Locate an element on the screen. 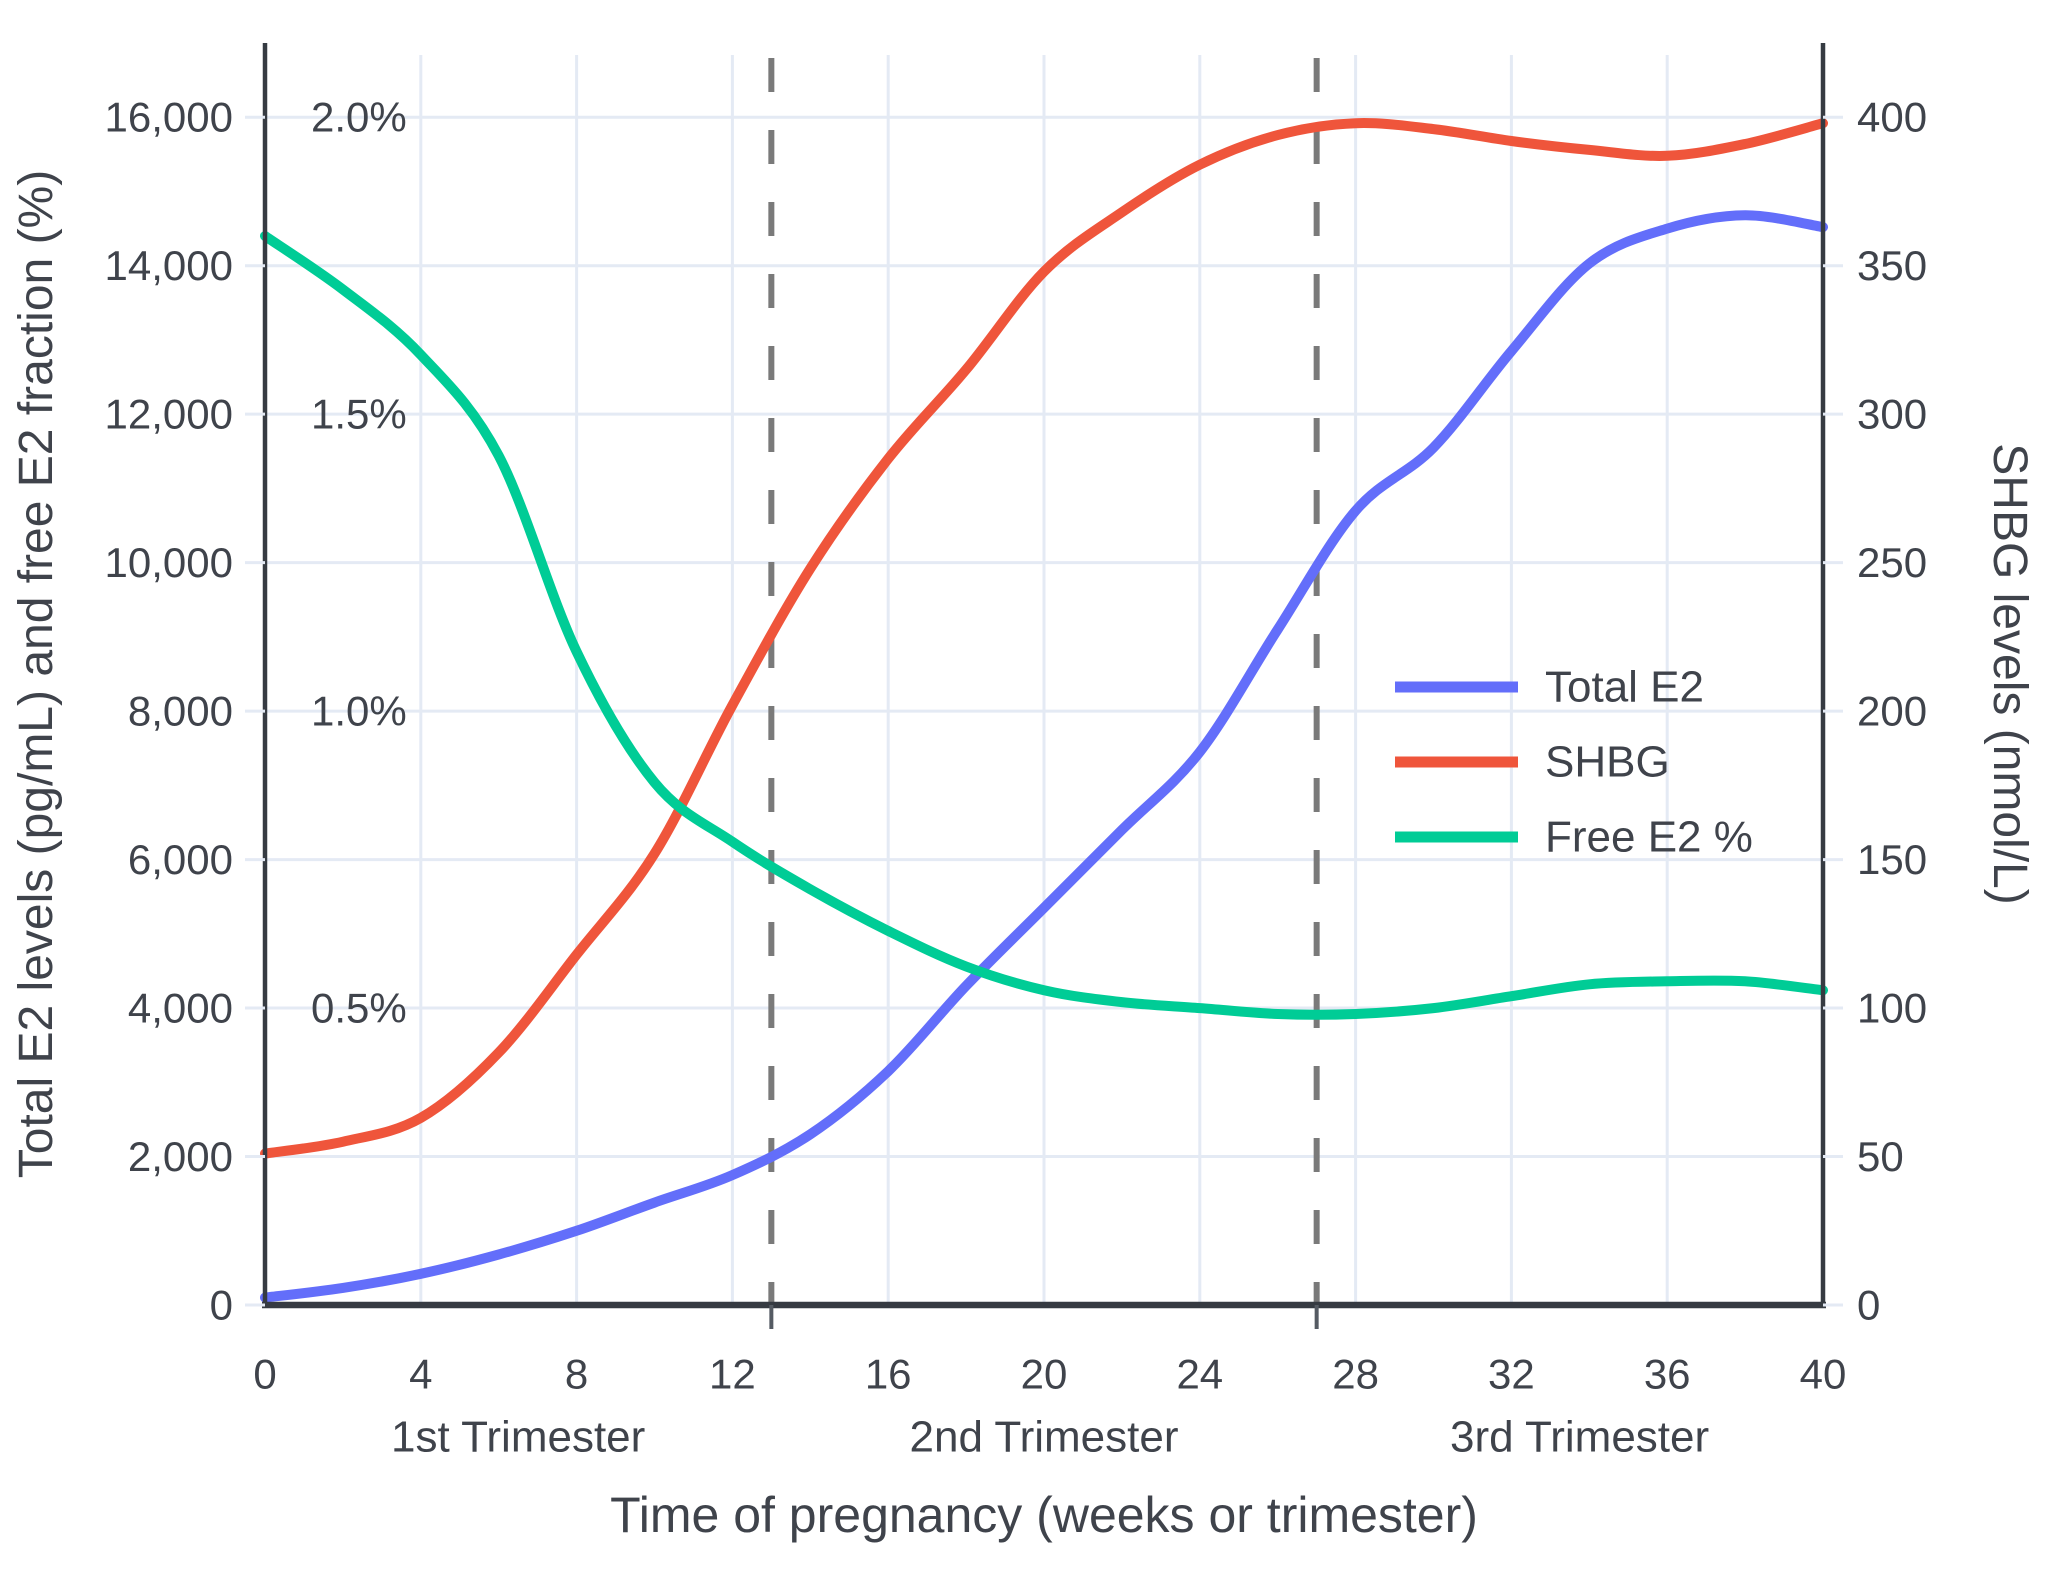 This screenshot has height=1582, width=2048. trimester-label-1st-trimester: 1st Trimester is located at coordinates (518, 1437).